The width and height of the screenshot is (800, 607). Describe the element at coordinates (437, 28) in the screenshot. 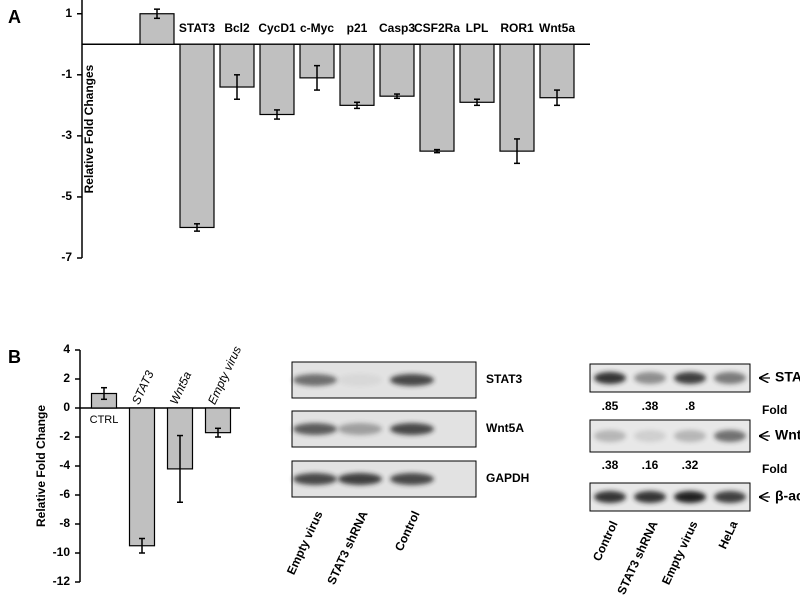

I see `x-tick-label: CSF2Ra` at that location.